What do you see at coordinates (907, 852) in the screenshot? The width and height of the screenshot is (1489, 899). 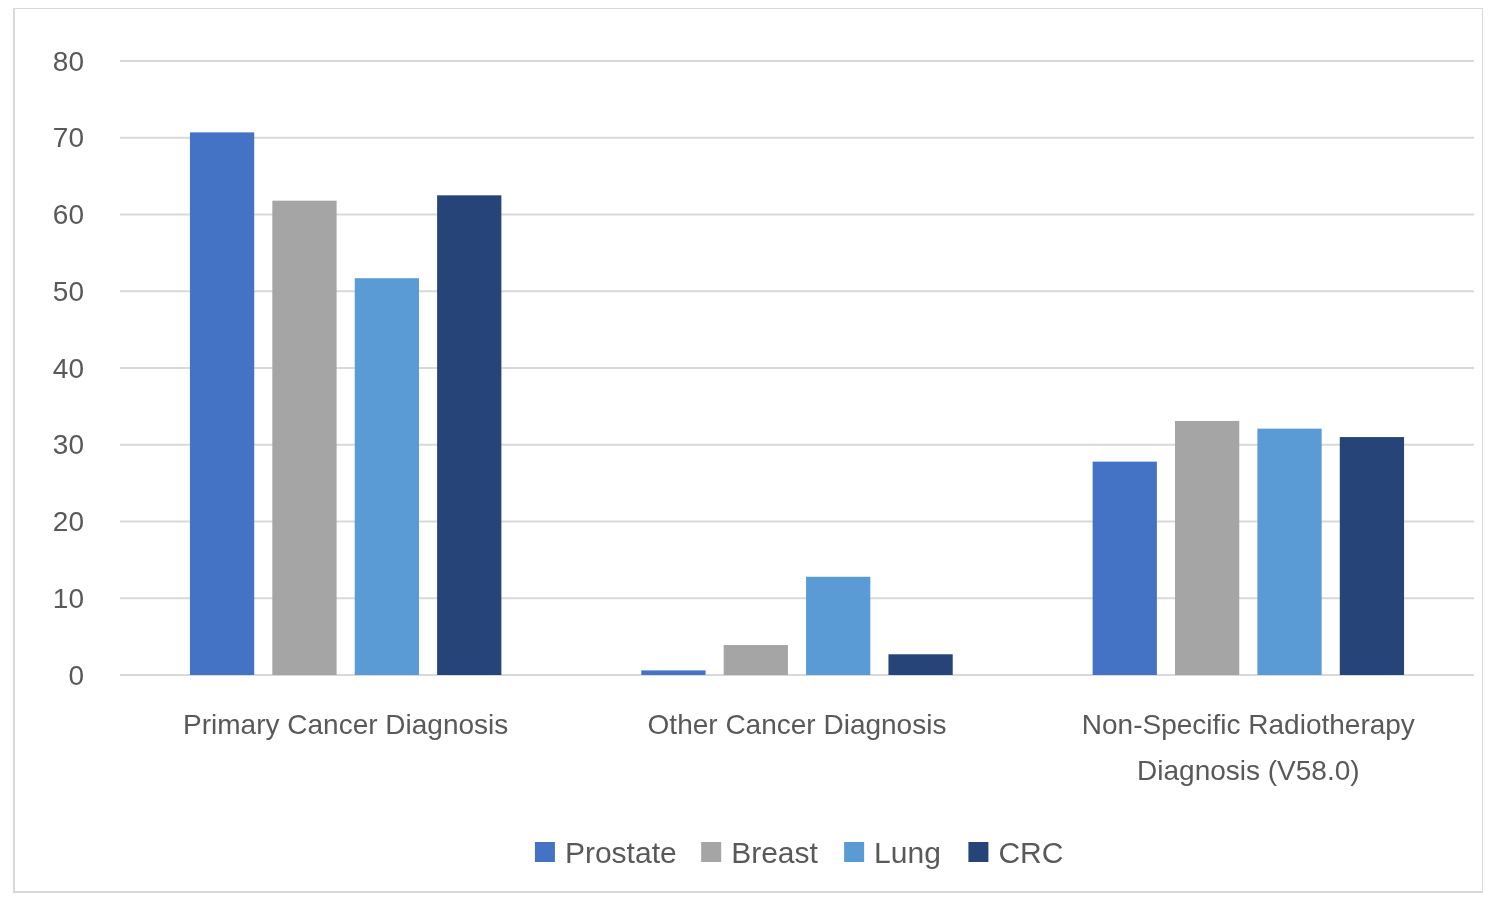 I see `legend-label: Lung` at bounding box center [907, 852].